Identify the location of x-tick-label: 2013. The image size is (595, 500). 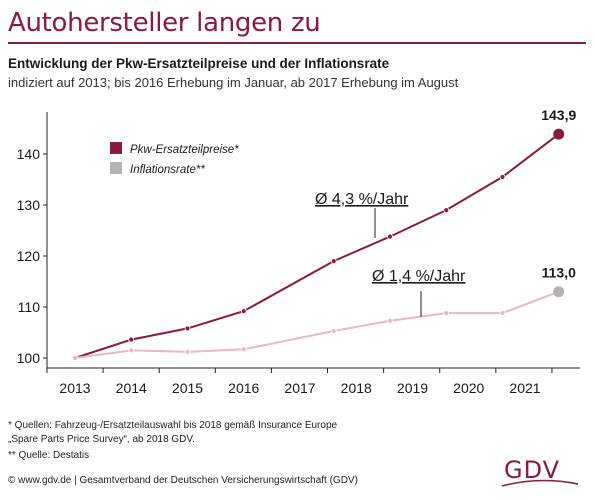
(74, 388).